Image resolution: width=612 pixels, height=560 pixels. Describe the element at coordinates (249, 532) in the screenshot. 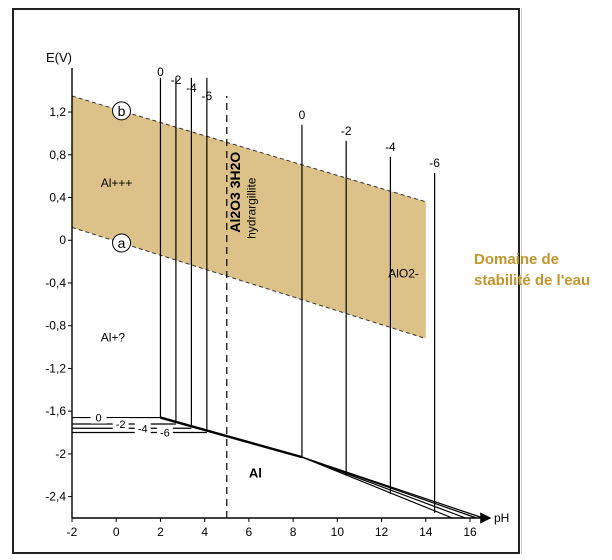

I see `x-tick-label-4: 6` at that location.